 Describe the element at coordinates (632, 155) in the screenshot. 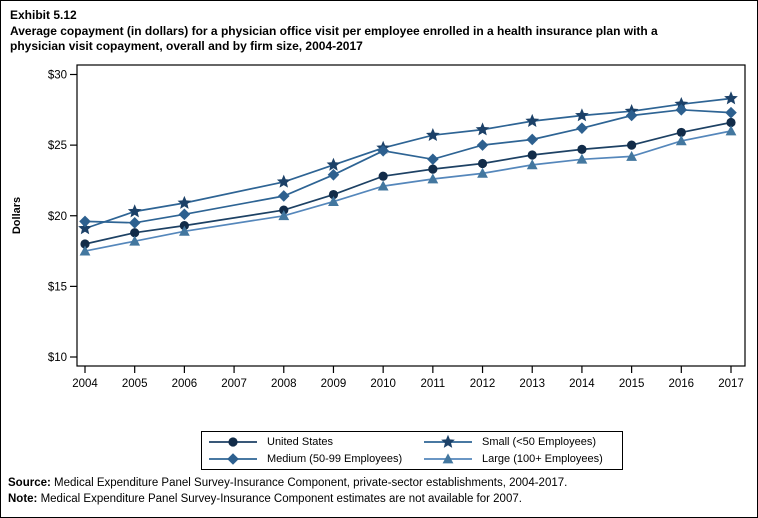

I see `data-point-large-100-employees-2015` at that location.